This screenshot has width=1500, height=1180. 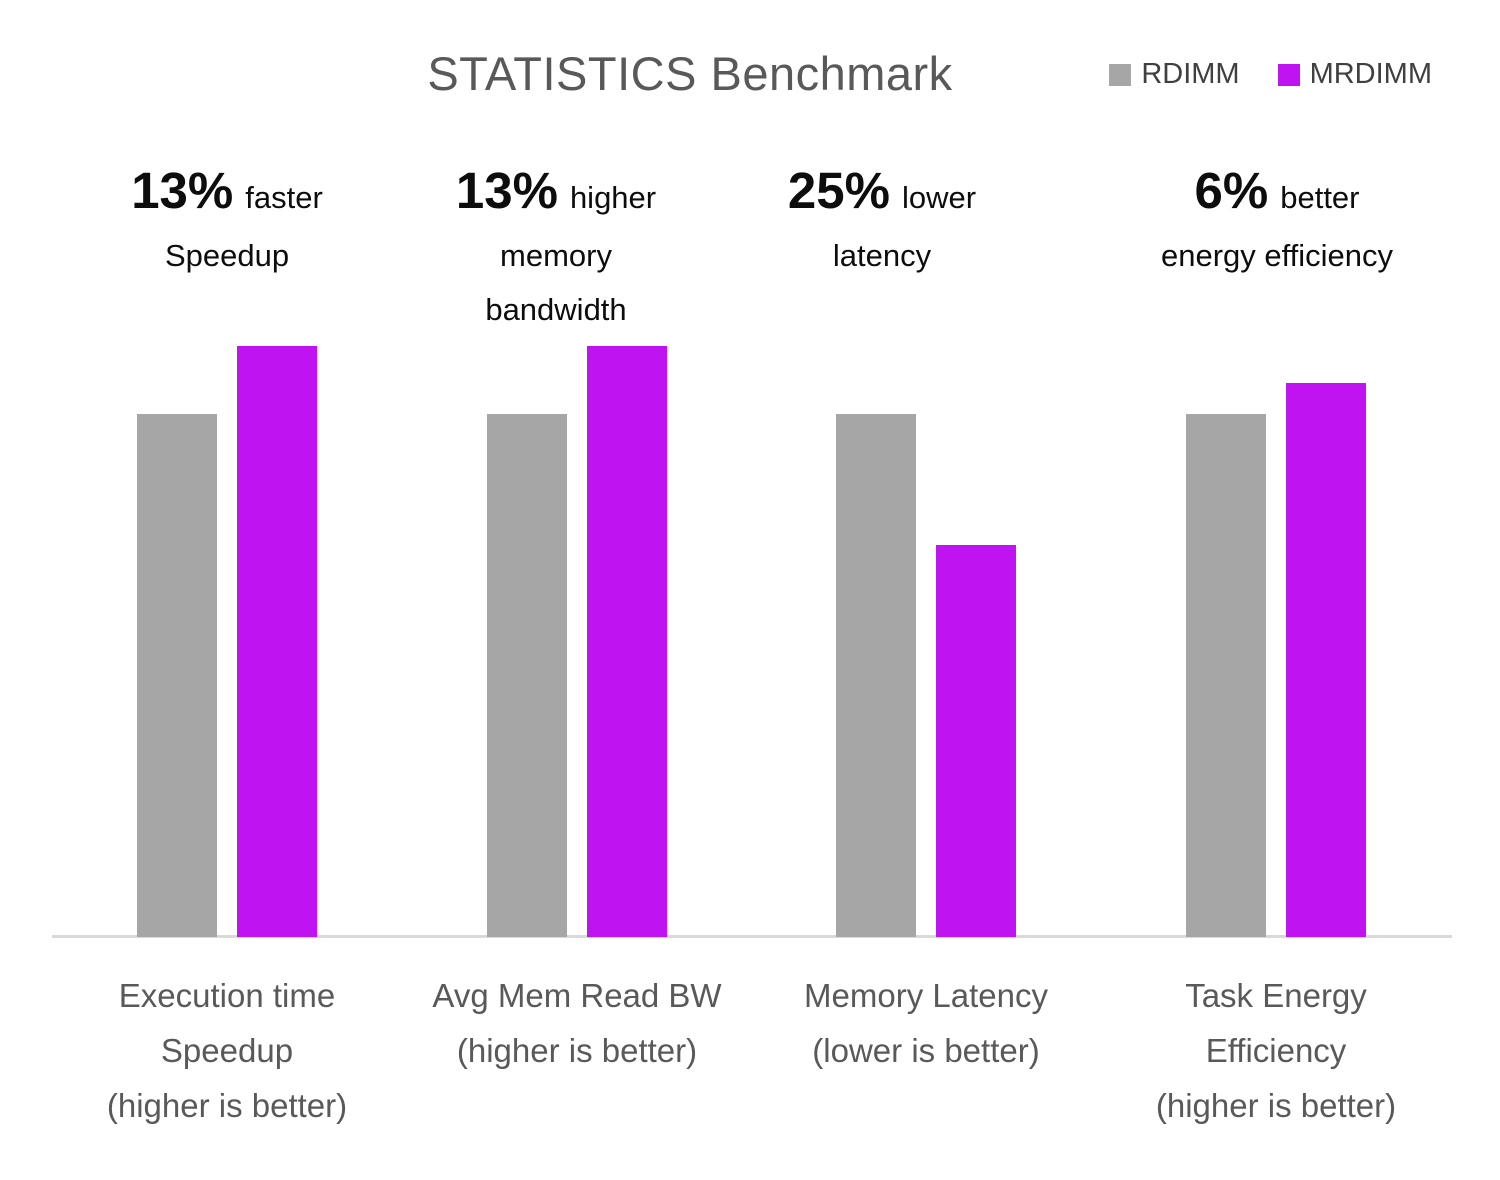 What do you see at coordinates (926, 1023) in the screenshot?
I see `category-label-group-2: Memory Latency (lower is better)` at bounding box center [926, 1023].